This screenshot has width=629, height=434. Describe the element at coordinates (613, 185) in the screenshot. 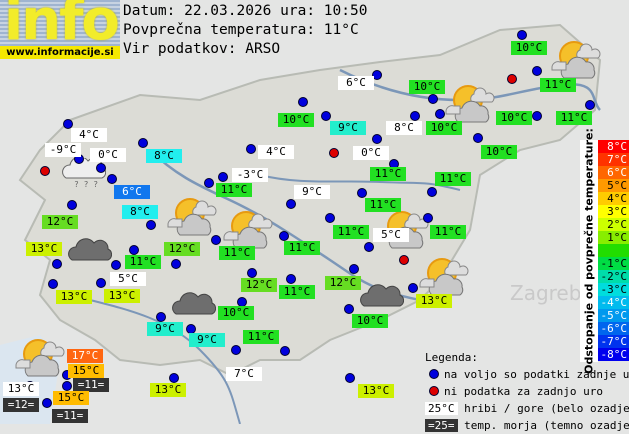

I see `scale-cell: 5°C` at that location.